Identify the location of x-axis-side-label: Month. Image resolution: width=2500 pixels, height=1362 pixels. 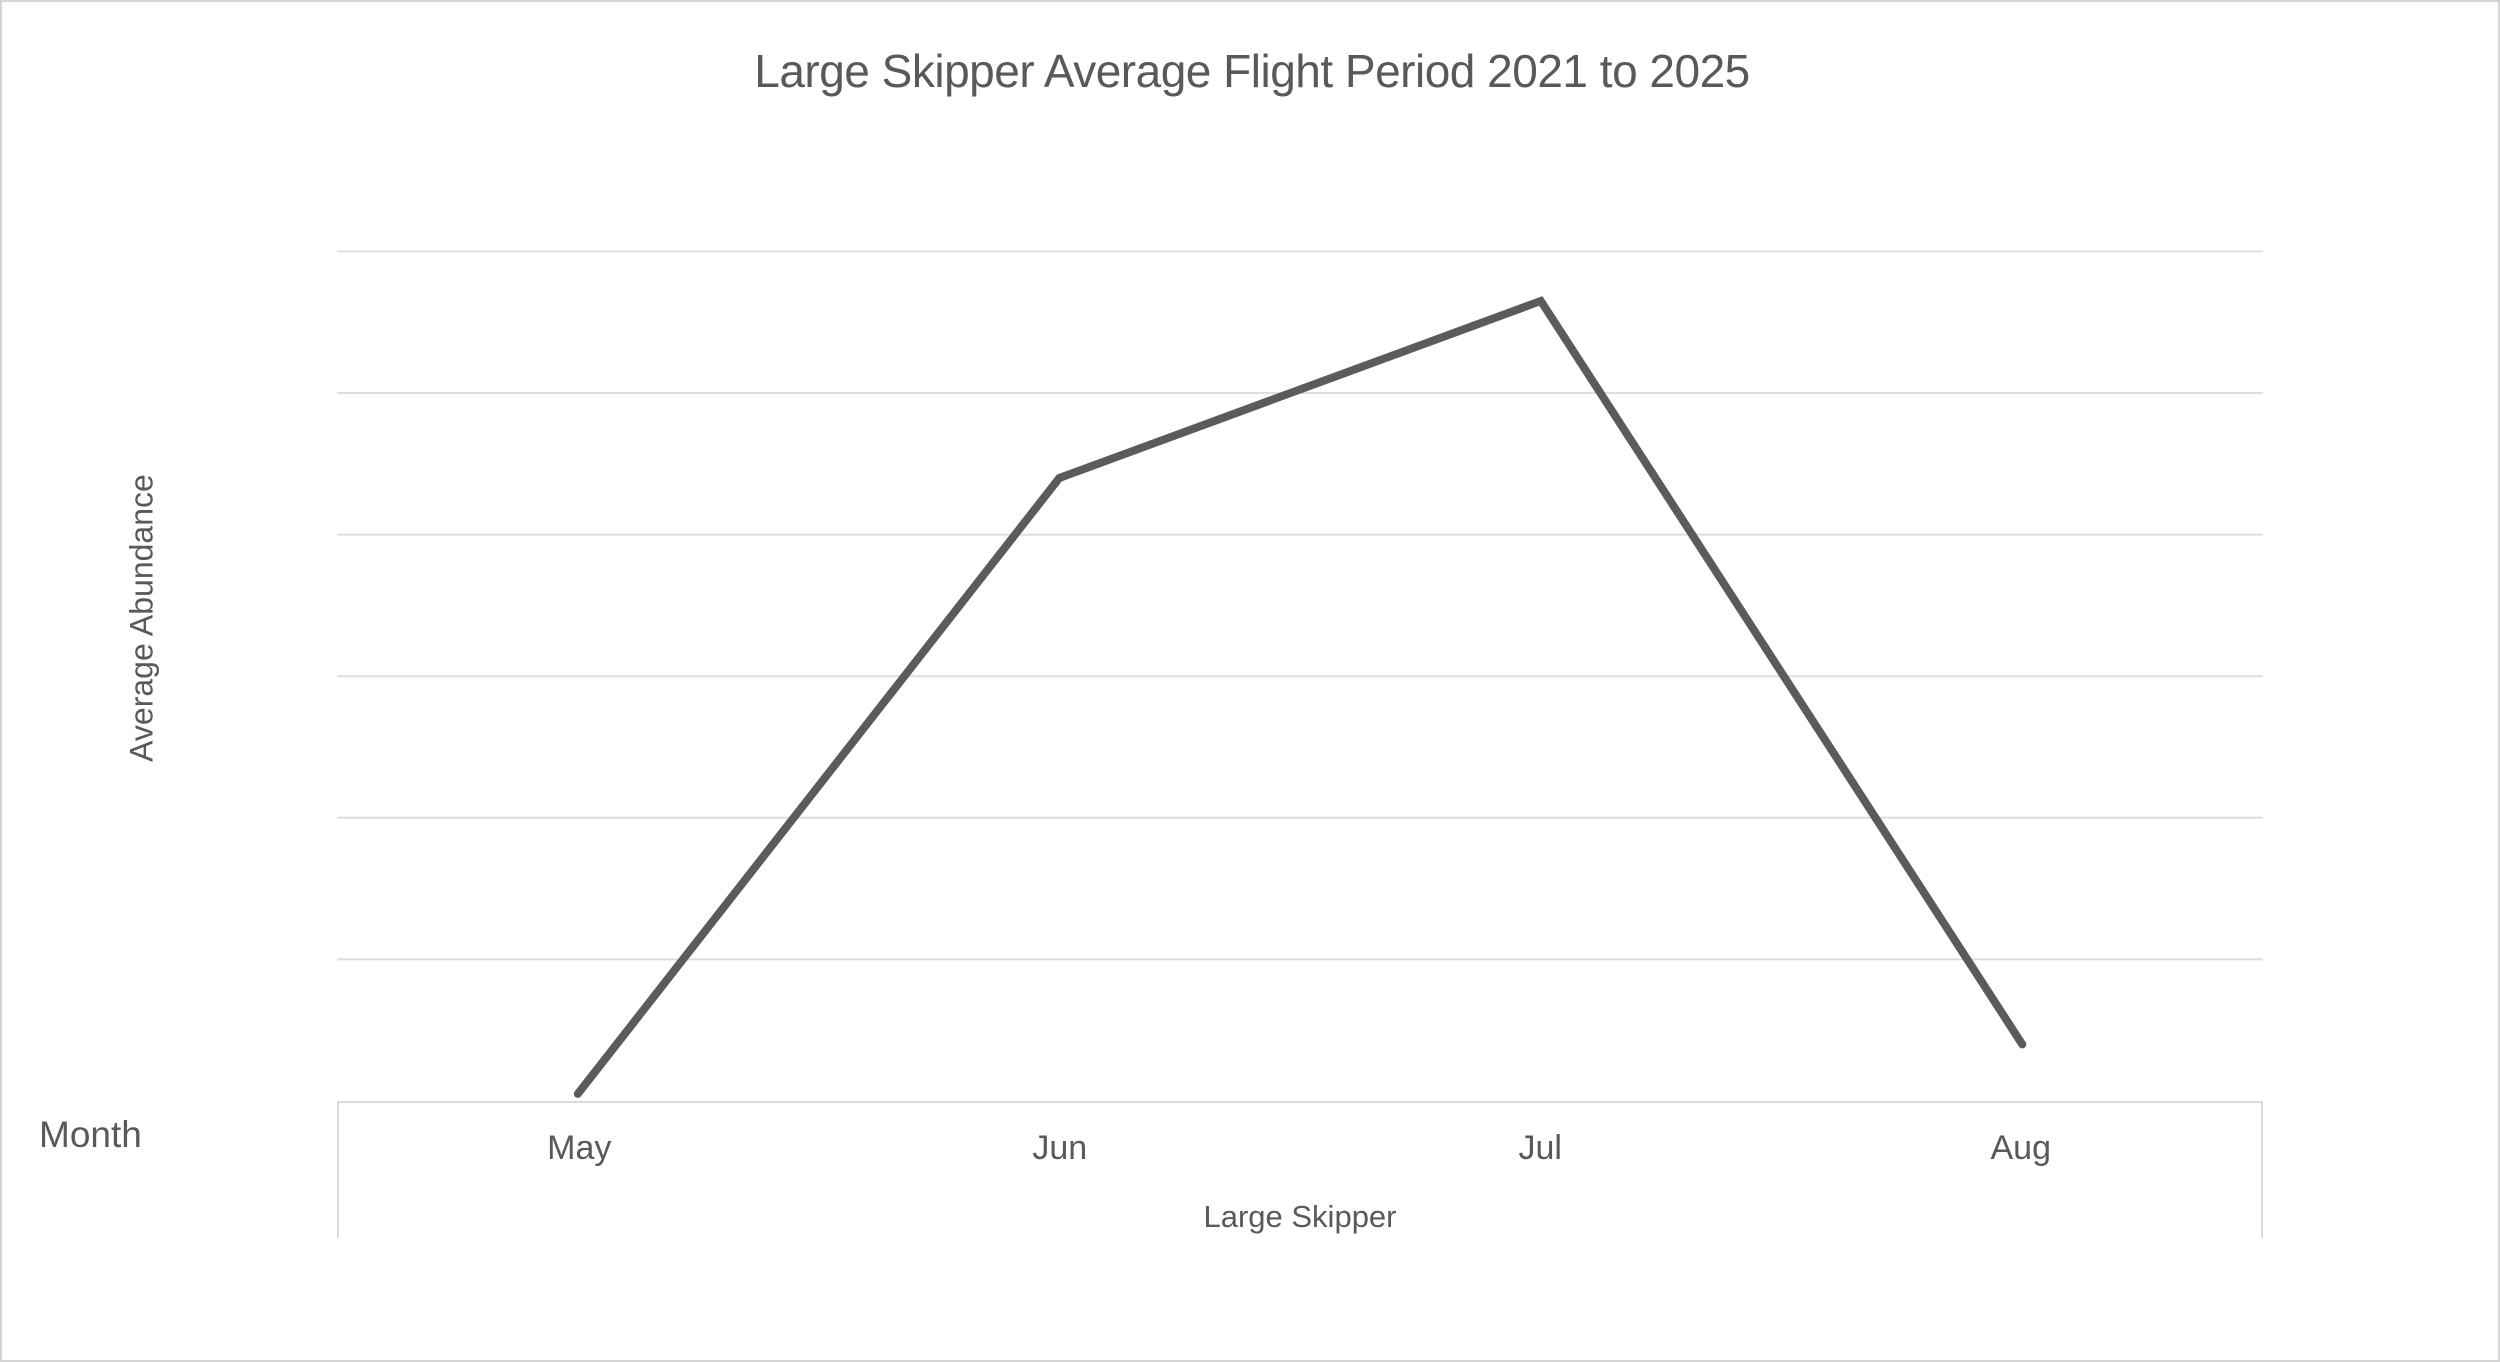
(90, 1134).